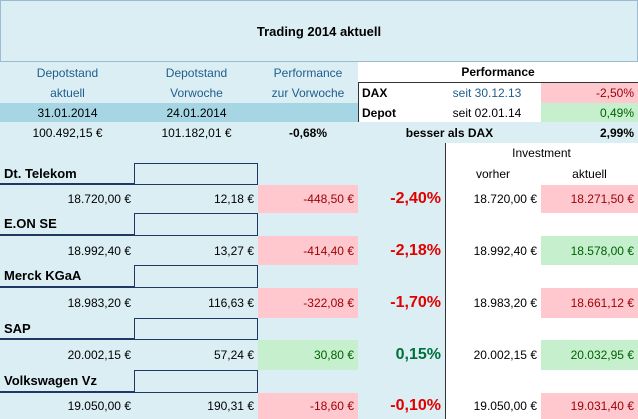 This screenshot has width=638, height=419. I want to click on summary-value: 101.182,01 €, so click(196, 132).